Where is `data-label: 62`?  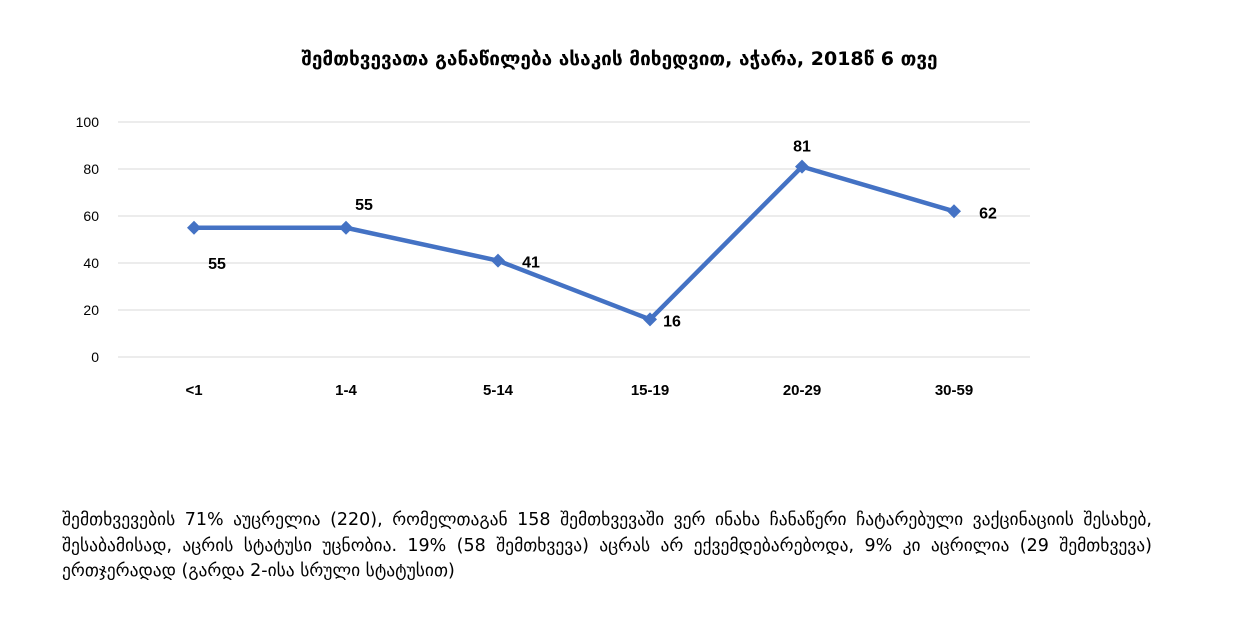 data-label: 62 is located at coordinates (988, 213).